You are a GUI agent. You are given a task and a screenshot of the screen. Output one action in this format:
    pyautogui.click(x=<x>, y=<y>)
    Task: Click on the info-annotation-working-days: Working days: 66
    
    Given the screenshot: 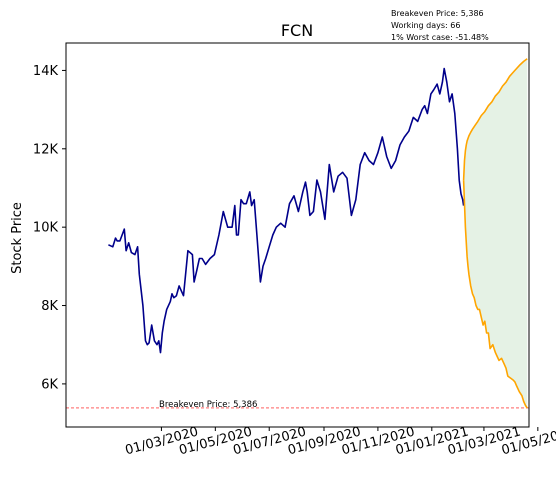 What is the action you would take?
    pyautogui.click(x=425, y=25)
    